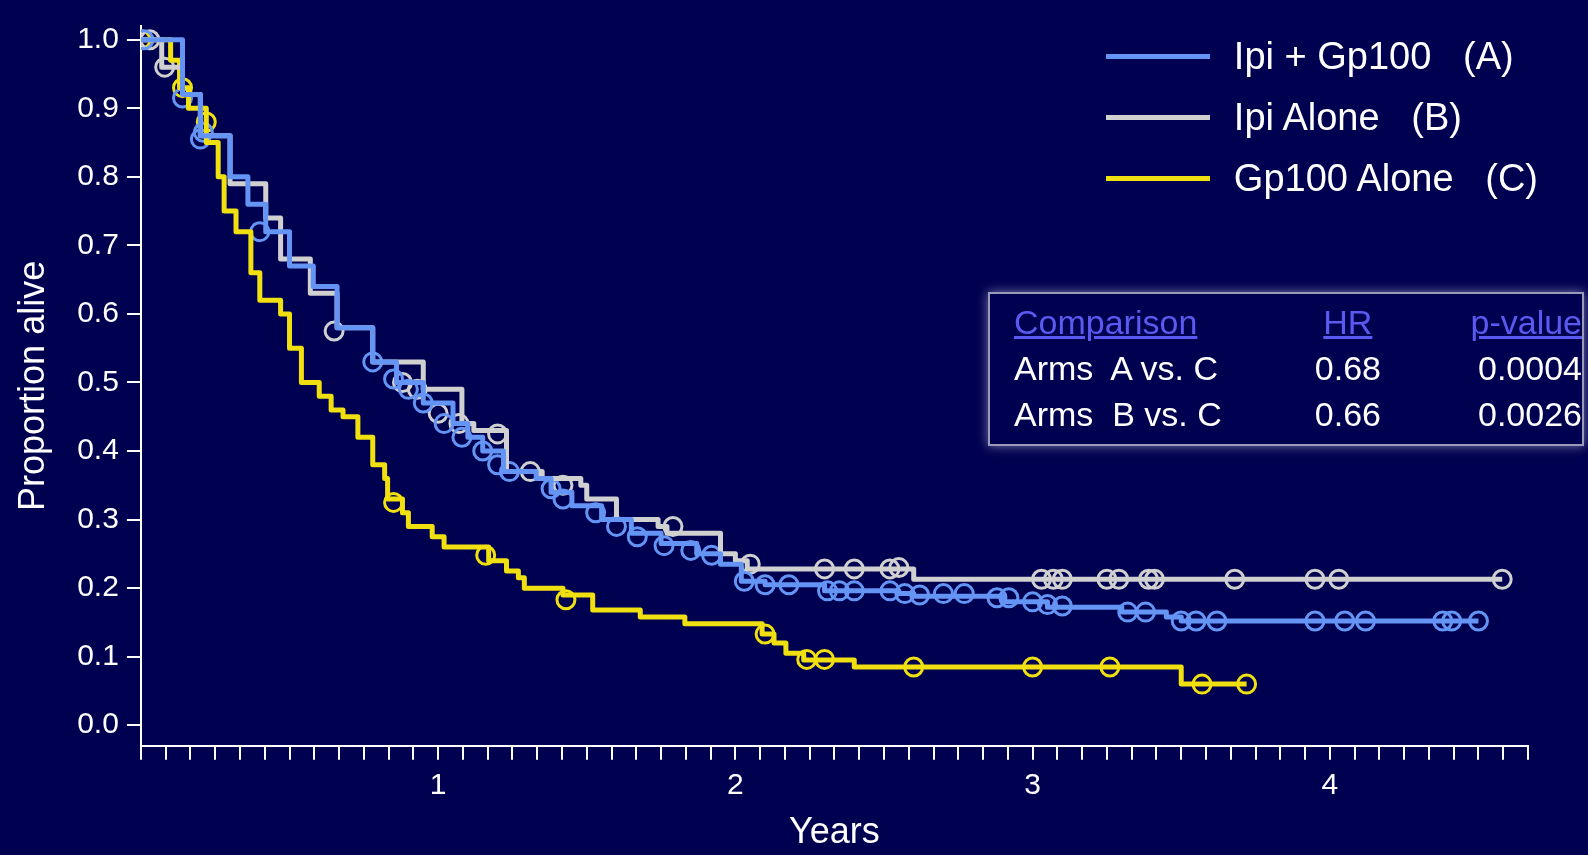 The height and width of the screenshot is (855, 1588). Describe the element at coordinates (98, 243) in the screenshot. I see `y-tick-label: 0.7` at that location.